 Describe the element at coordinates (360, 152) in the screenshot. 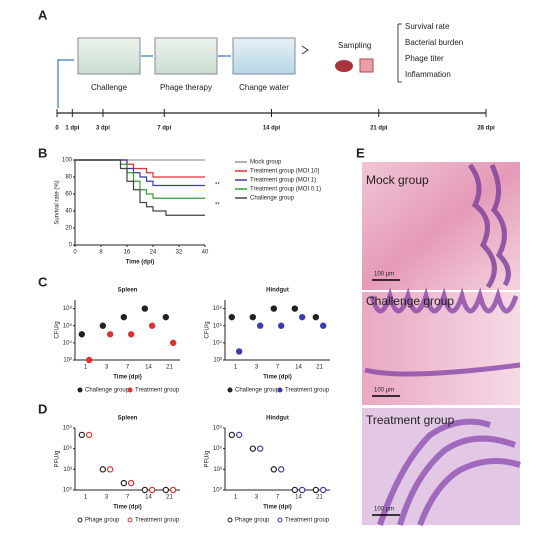

I see `panel-label: E` at that location.